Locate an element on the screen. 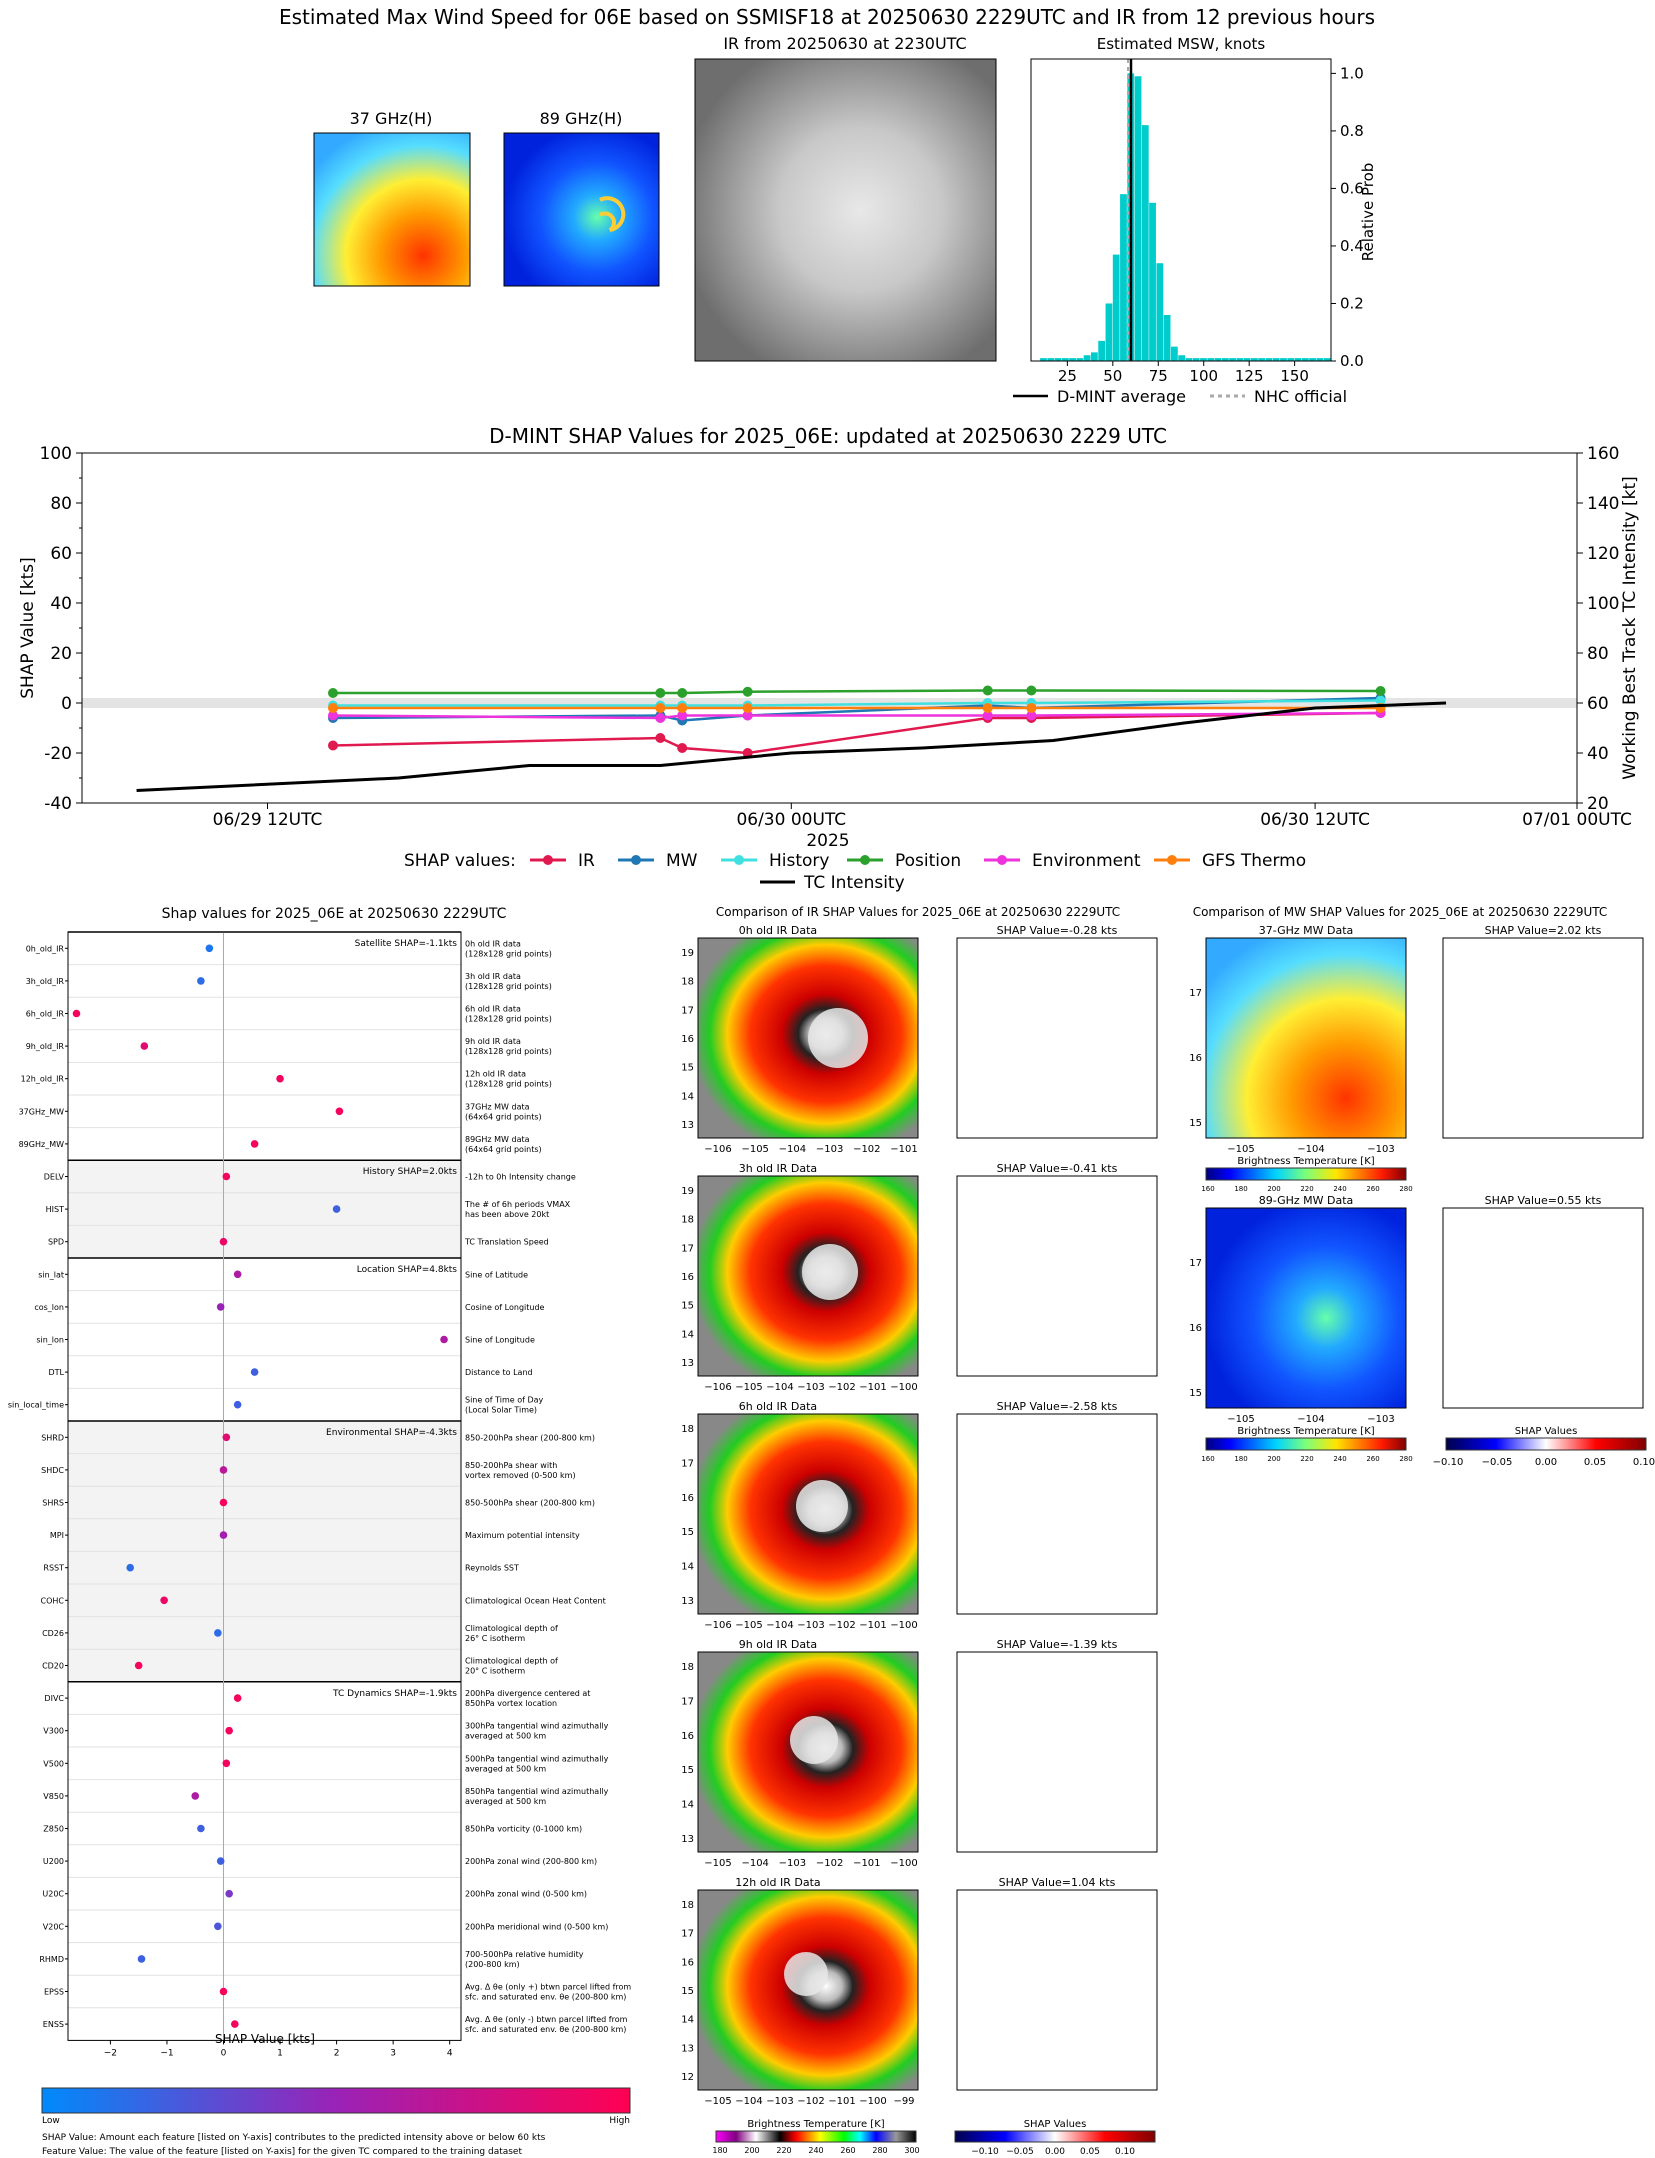  feature-name: sin_local_time is located at coordinates (36, 1405).